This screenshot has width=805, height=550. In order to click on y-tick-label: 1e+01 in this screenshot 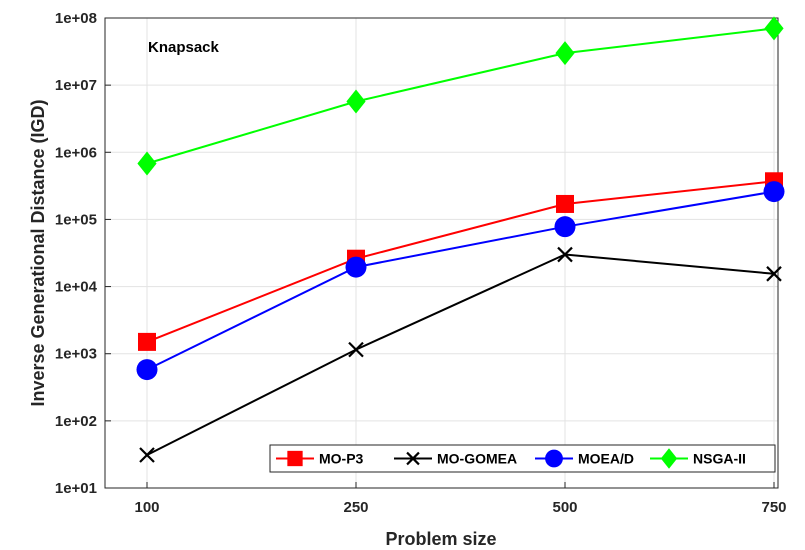, I will do `click(76, 488)`.